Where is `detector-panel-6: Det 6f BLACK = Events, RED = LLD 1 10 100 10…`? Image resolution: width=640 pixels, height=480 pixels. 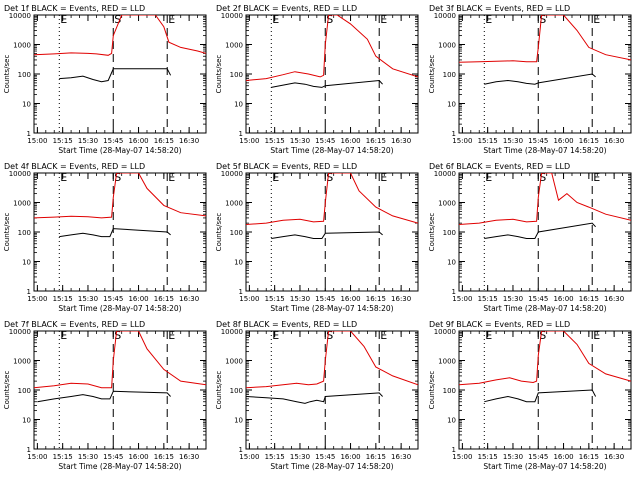 detector-panel-6: Det 6f BLACK = Events, RED = LLD 1 10 100 10… is located at coordinates (530, 237).